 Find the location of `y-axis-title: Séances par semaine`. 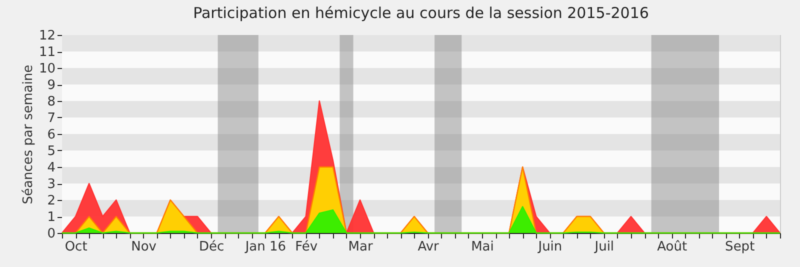

y-axis-title: Séances par semaine is located at coordinates (28, 134).